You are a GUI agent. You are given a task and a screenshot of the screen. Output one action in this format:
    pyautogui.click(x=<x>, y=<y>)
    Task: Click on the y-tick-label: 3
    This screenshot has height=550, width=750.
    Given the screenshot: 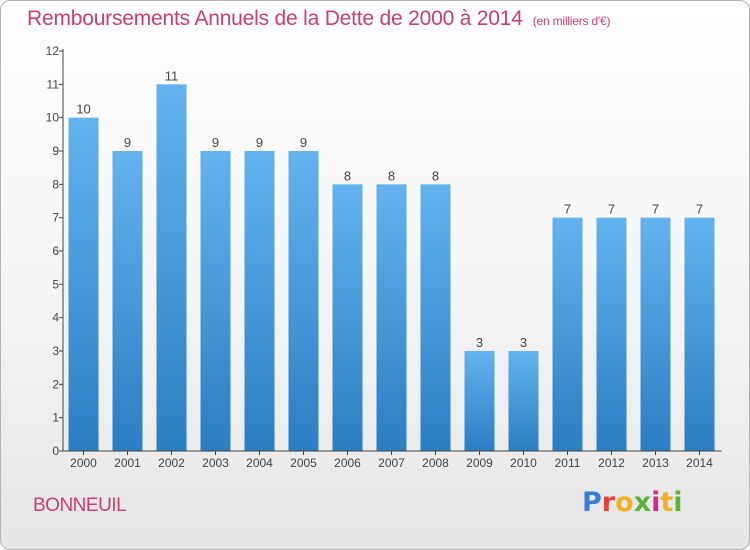 What is the action you would take?
    pyautogui.click(x=55, y=351)
    